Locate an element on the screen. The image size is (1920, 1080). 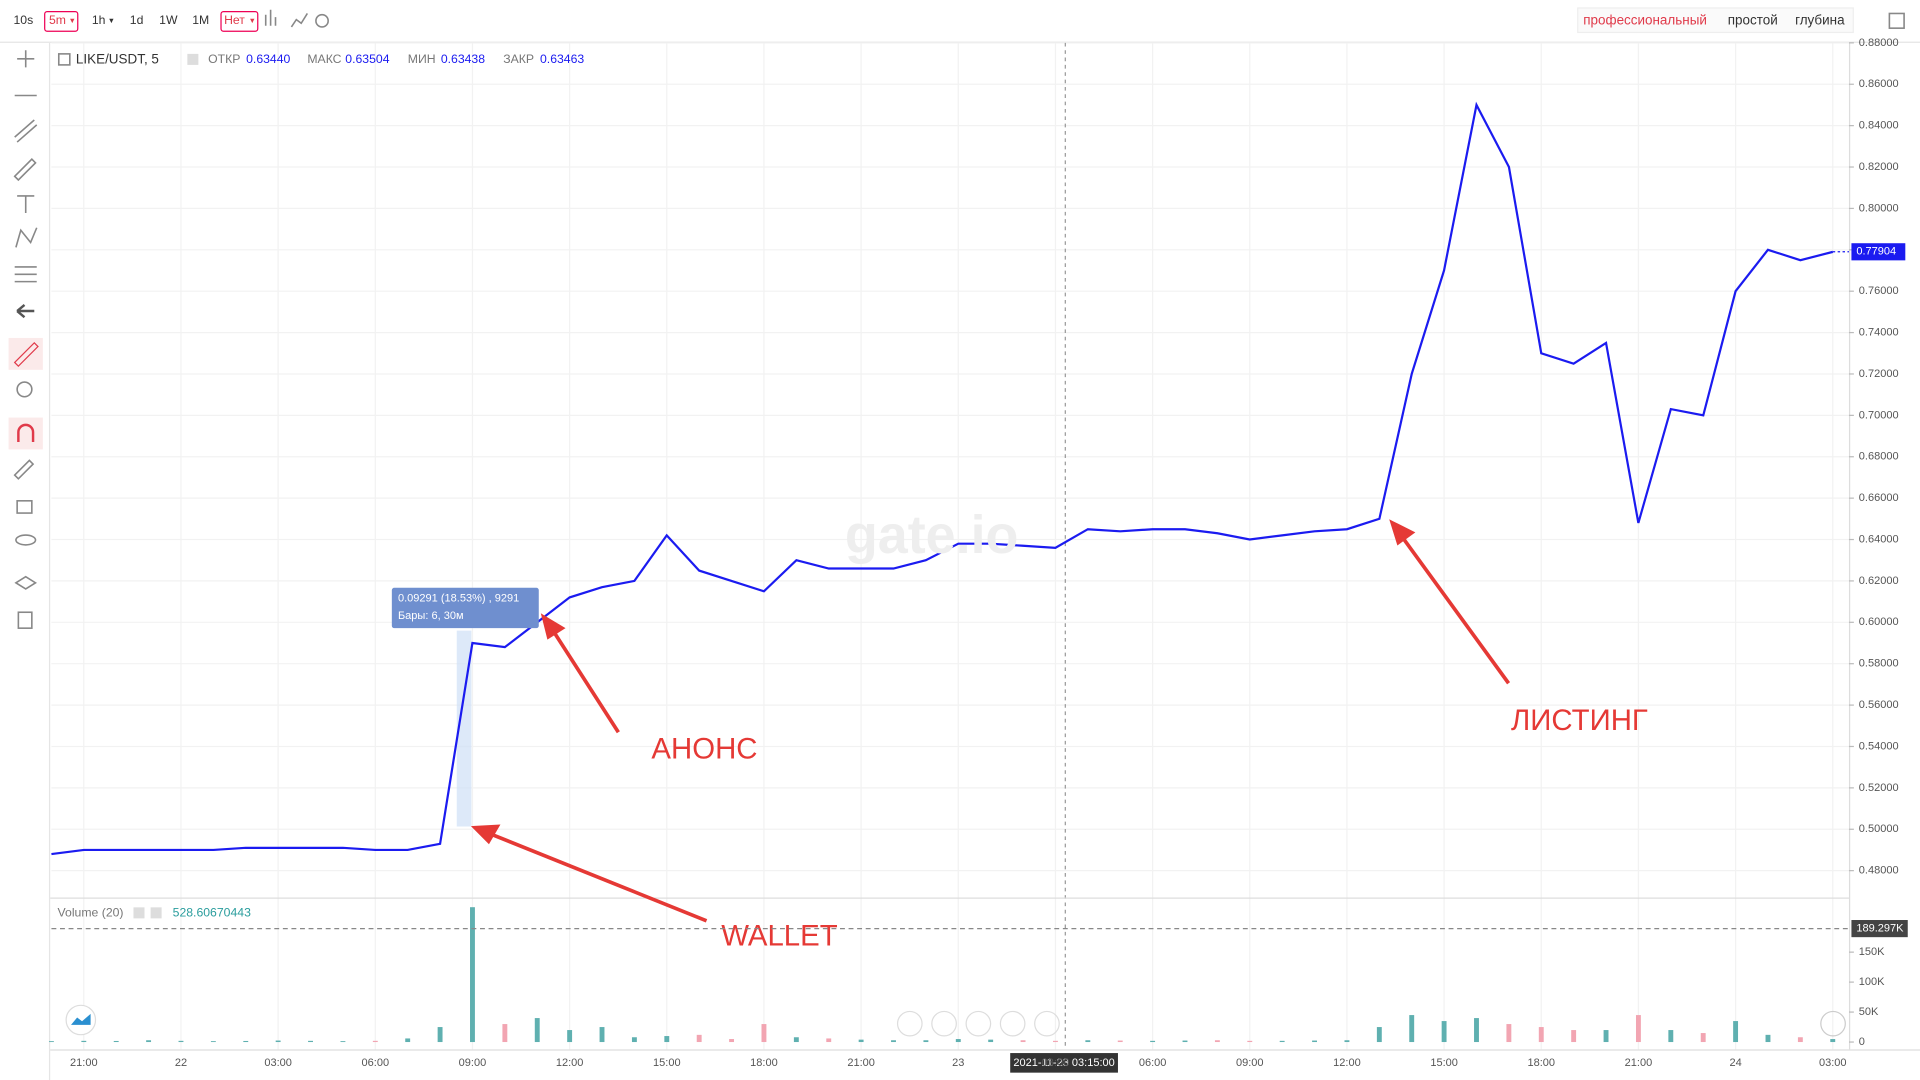
fib-tool is located at coordinates (25, 274).